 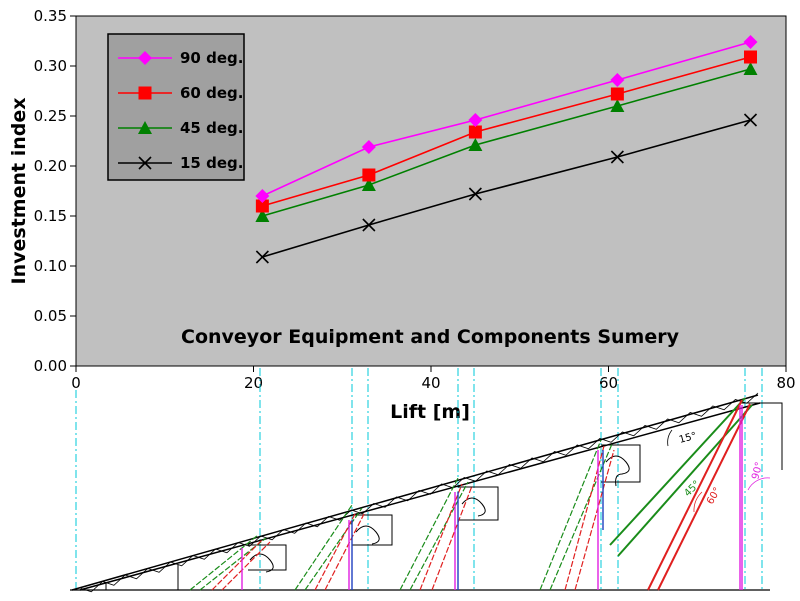 What do you see at coordinates (211, 163) in the screenshot?
I see `legend-label: 15 deg.` at bounding box center [211, 163].